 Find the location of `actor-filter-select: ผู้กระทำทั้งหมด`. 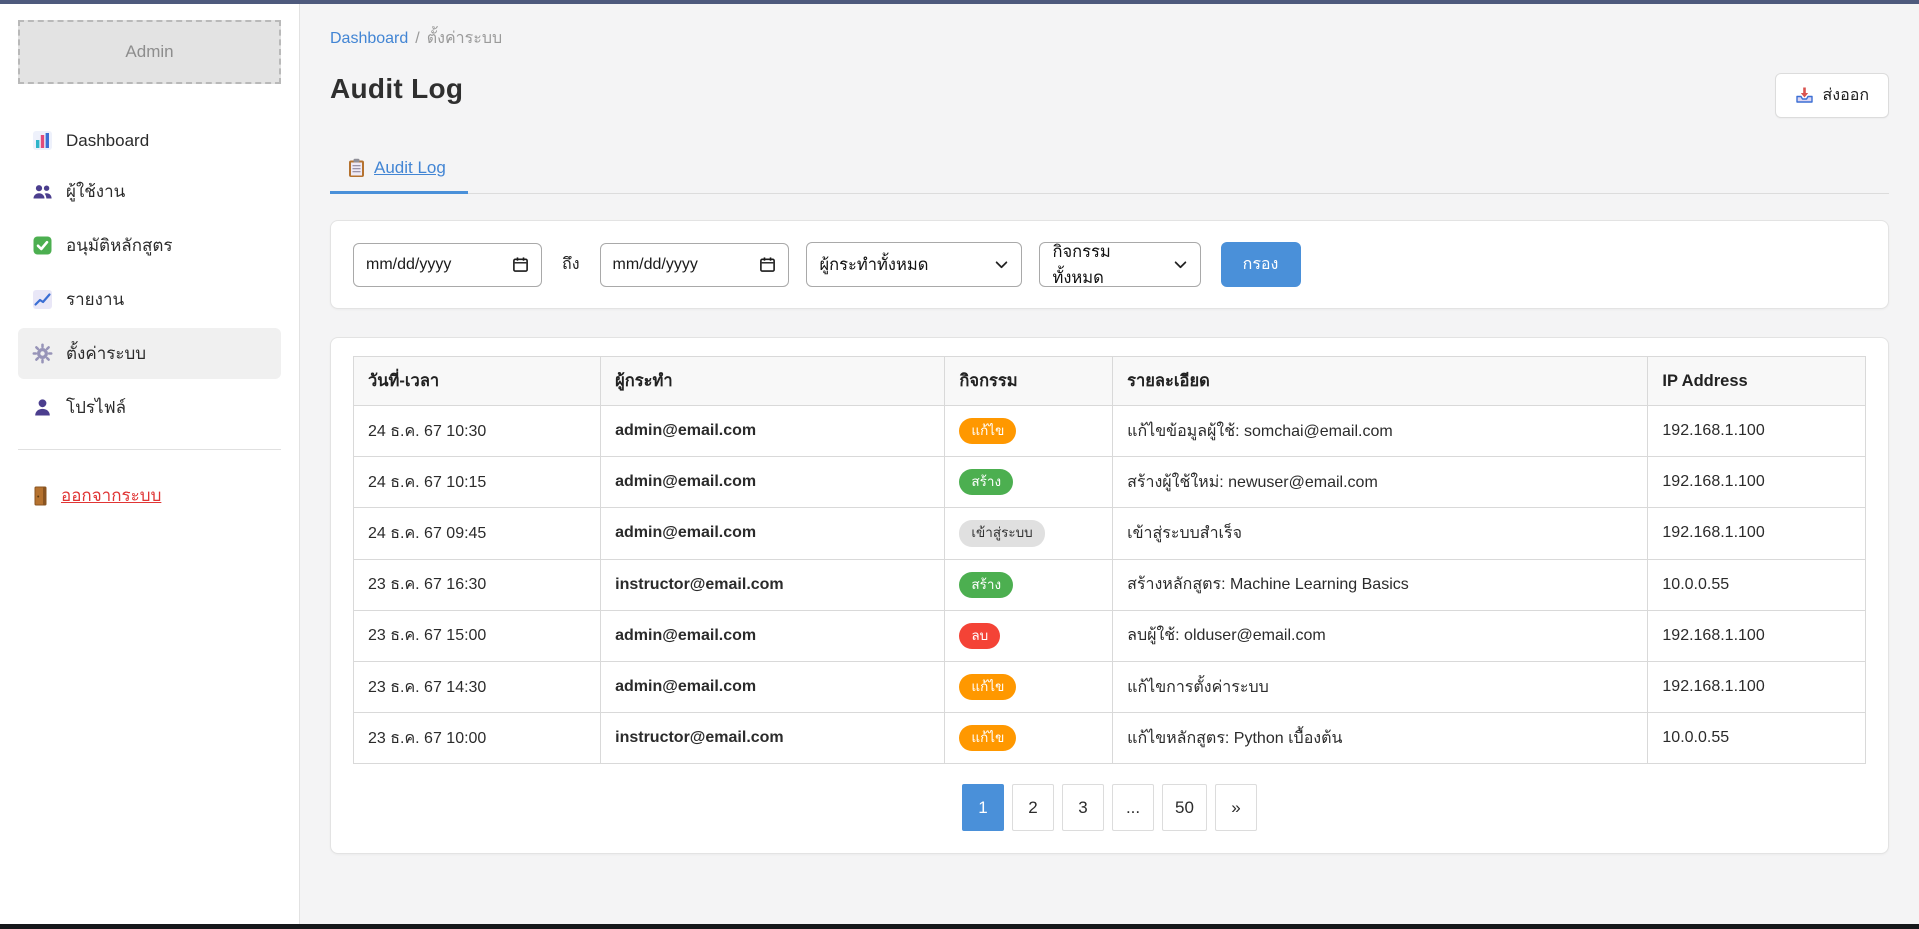

actor-filter-select: ผู้กระทำทั้งหมด is located at coordinates (913, 264).